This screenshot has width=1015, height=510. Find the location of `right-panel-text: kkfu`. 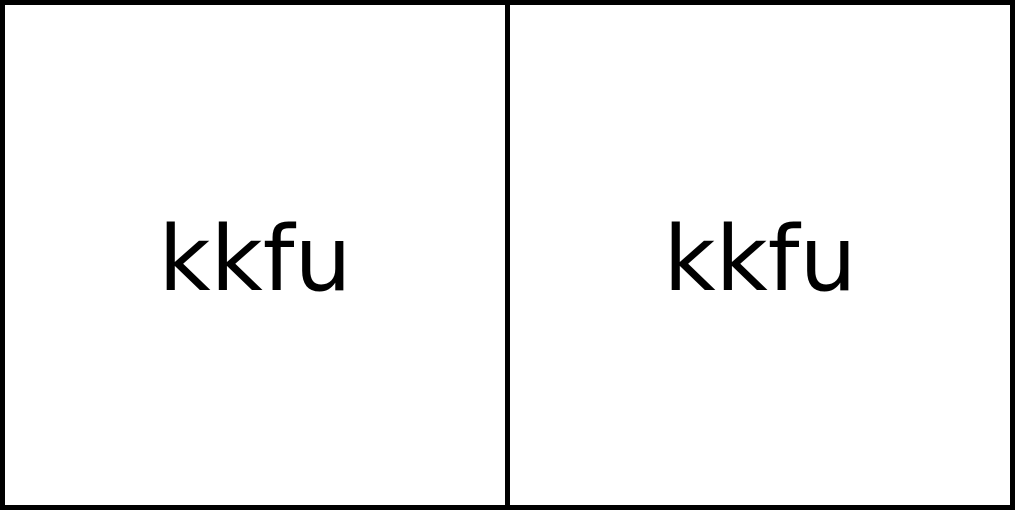

right-panel-text: kkfu is located at coordinates (760, 259).